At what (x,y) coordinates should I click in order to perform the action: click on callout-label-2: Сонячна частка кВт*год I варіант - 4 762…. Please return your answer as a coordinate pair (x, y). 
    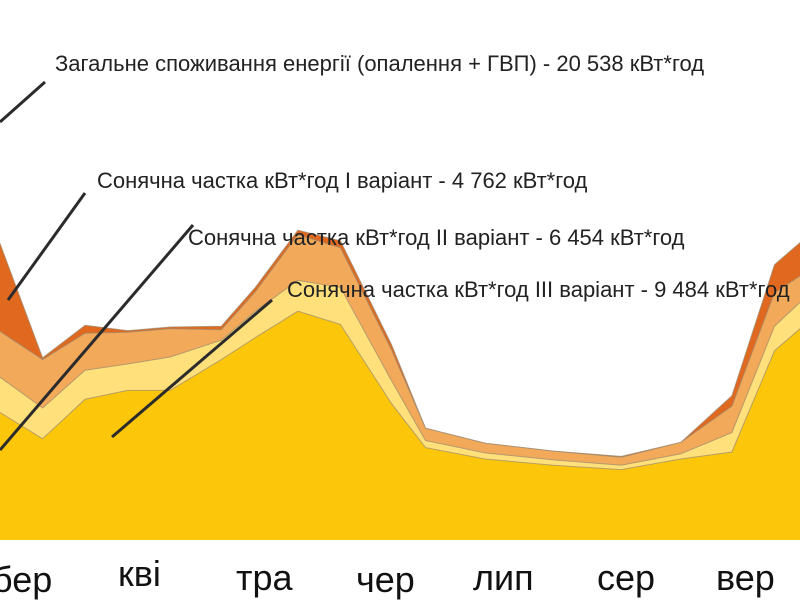
    Looking at the image, I should click on (342, 180).